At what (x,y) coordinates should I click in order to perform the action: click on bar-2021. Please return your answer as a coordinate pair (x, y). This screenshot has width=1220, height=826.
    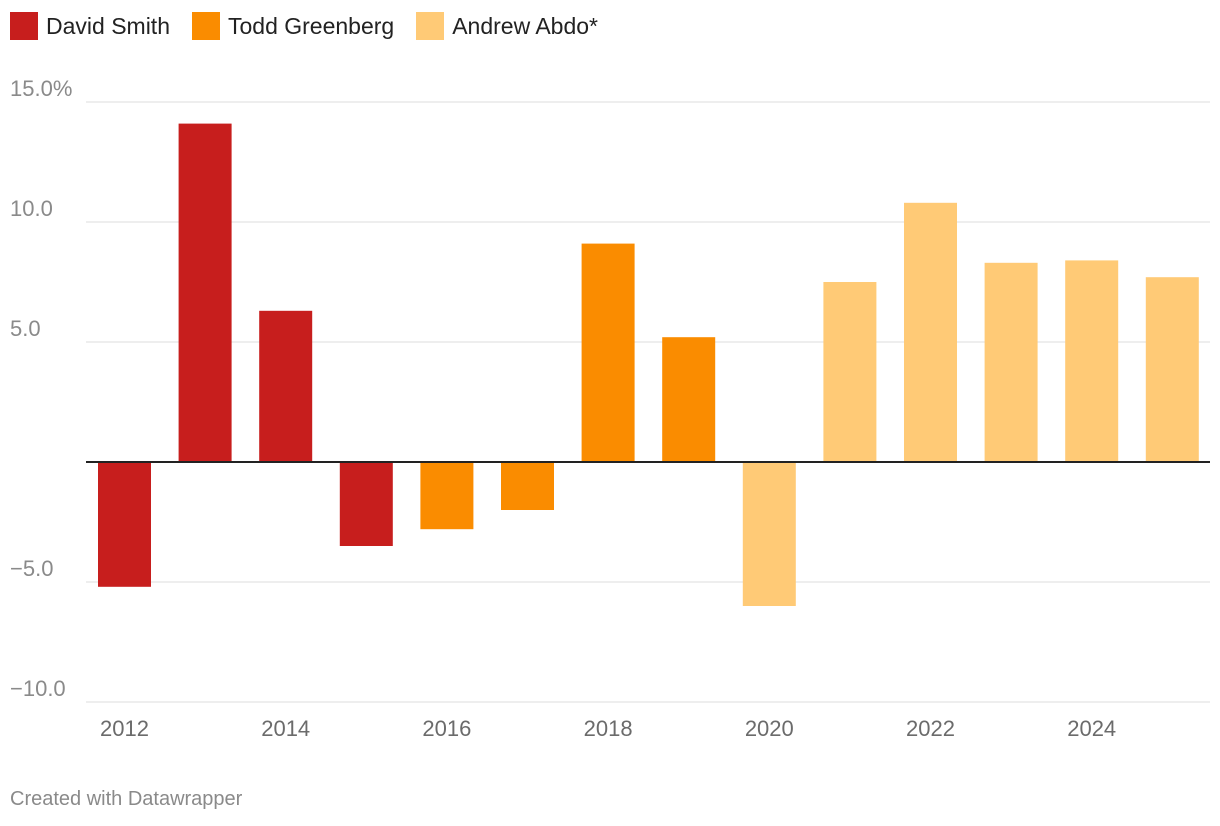
    Looking at the image, I should click on (850, 372).